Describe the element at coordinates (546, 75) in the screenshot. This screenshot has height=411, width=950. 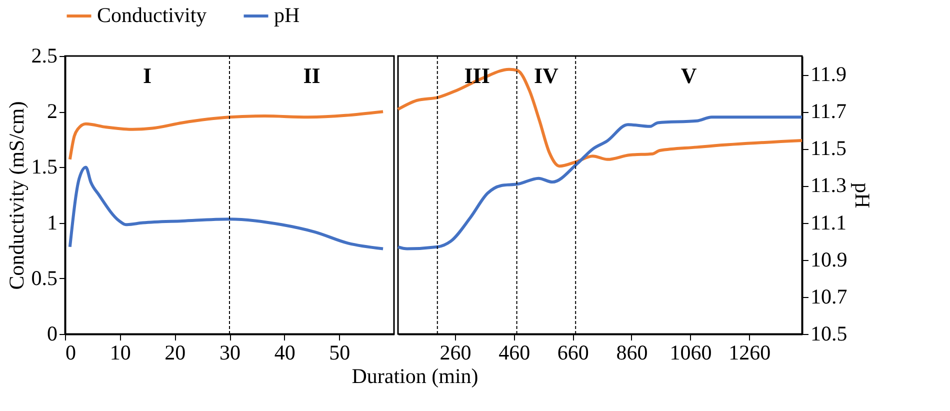
I see `annotation: IV` at that location.